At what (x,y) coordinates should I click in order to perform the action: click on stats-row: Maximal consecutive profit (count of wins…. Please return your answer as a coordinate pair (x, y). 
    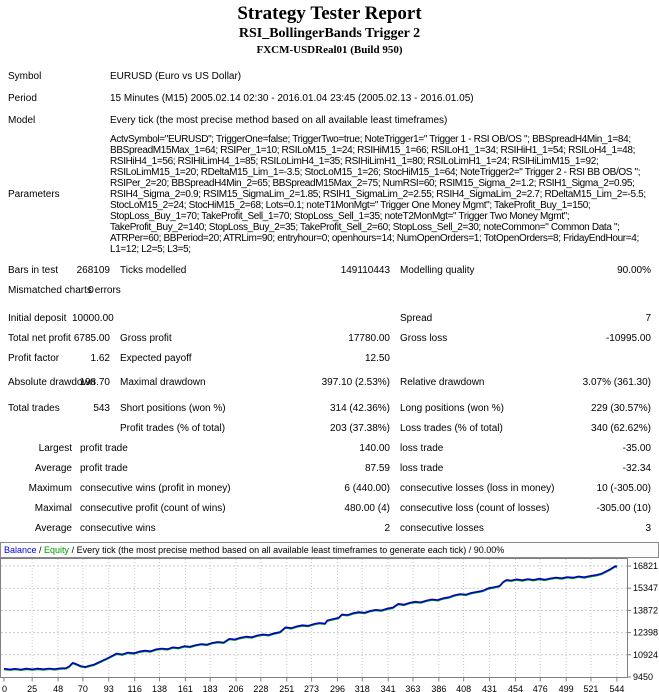
    Looking at the image, I should click on (329, 508).